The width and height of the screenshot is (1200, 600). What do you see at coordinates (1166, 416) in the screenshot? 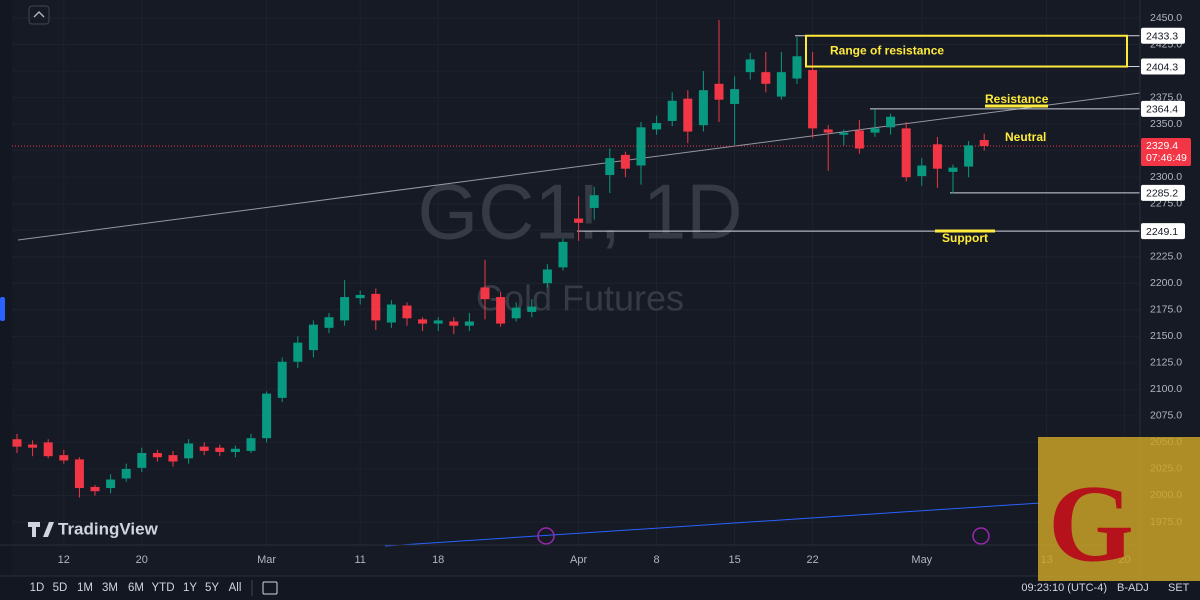
I see `y-tick-label: 2075.0` at bounding box center [1166, 416].